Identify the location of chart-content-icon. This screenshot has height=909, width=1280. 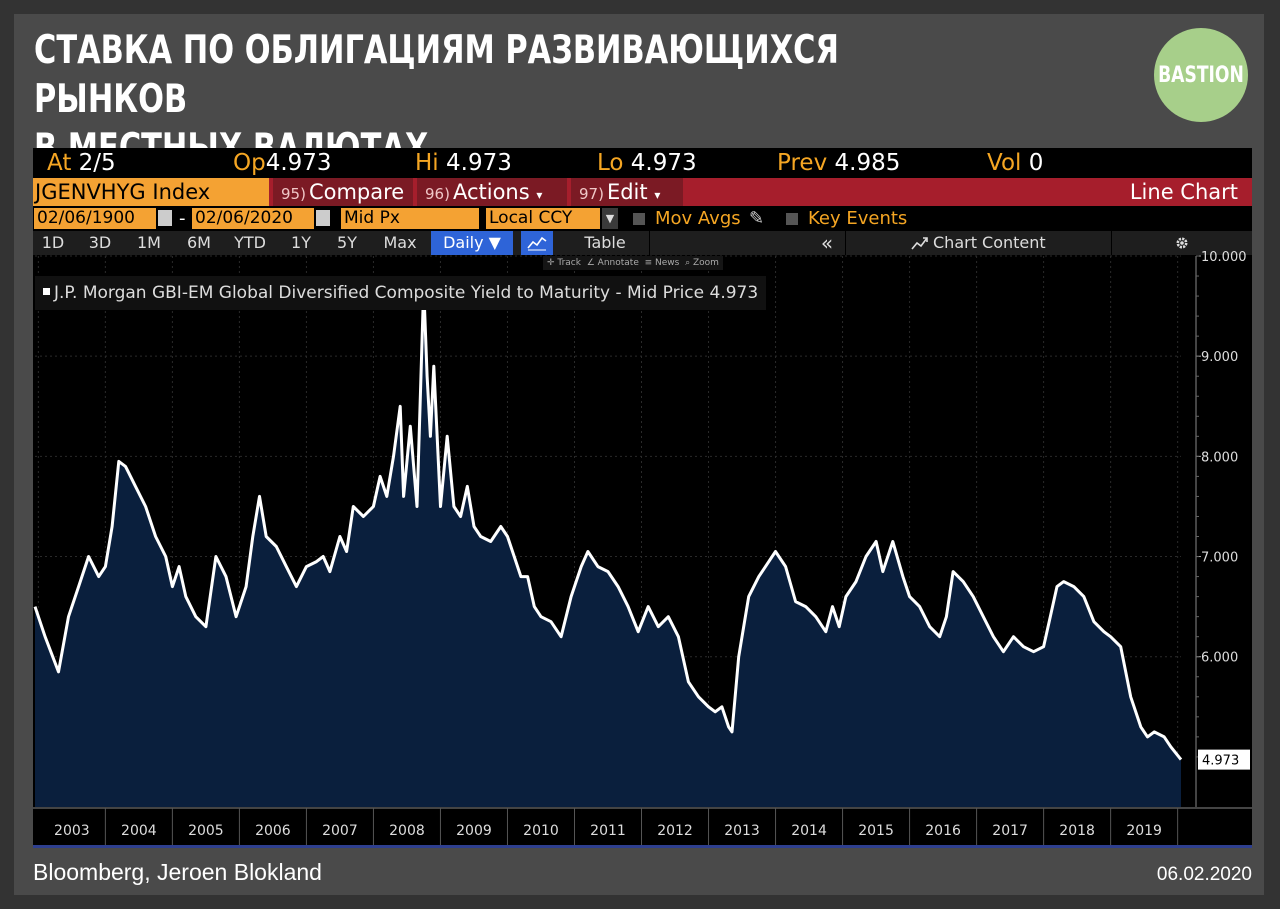
(920, 243).